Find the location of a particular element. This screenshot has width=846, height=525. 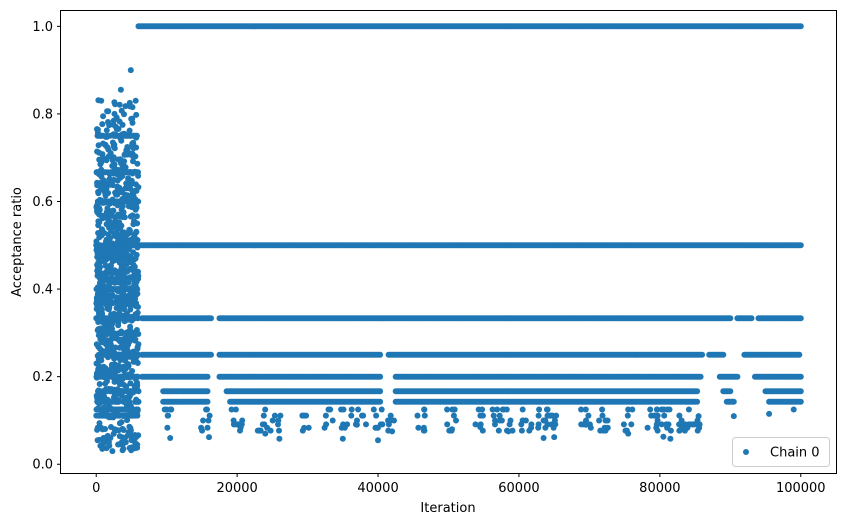

y-tick-label: 1.0 is located at coordinates (42, 27).